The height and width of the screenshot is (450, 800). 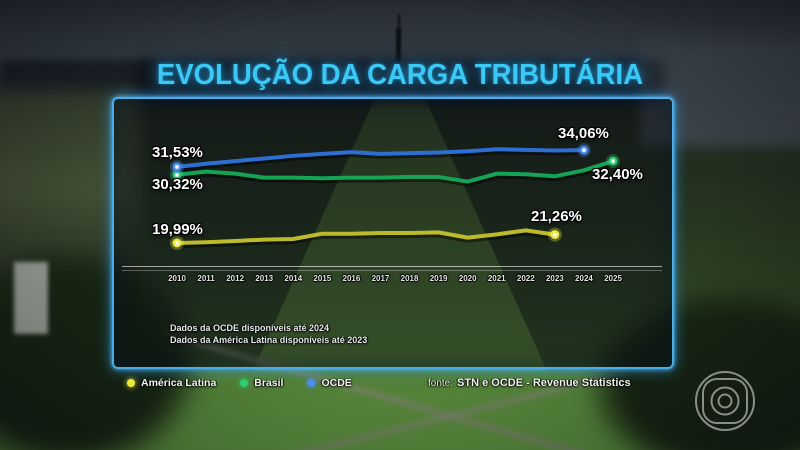 What do you see at coordinates (441, 383) in the screenshot?
I see `source-prefix: fonte:` at bounding box center [441, 383].